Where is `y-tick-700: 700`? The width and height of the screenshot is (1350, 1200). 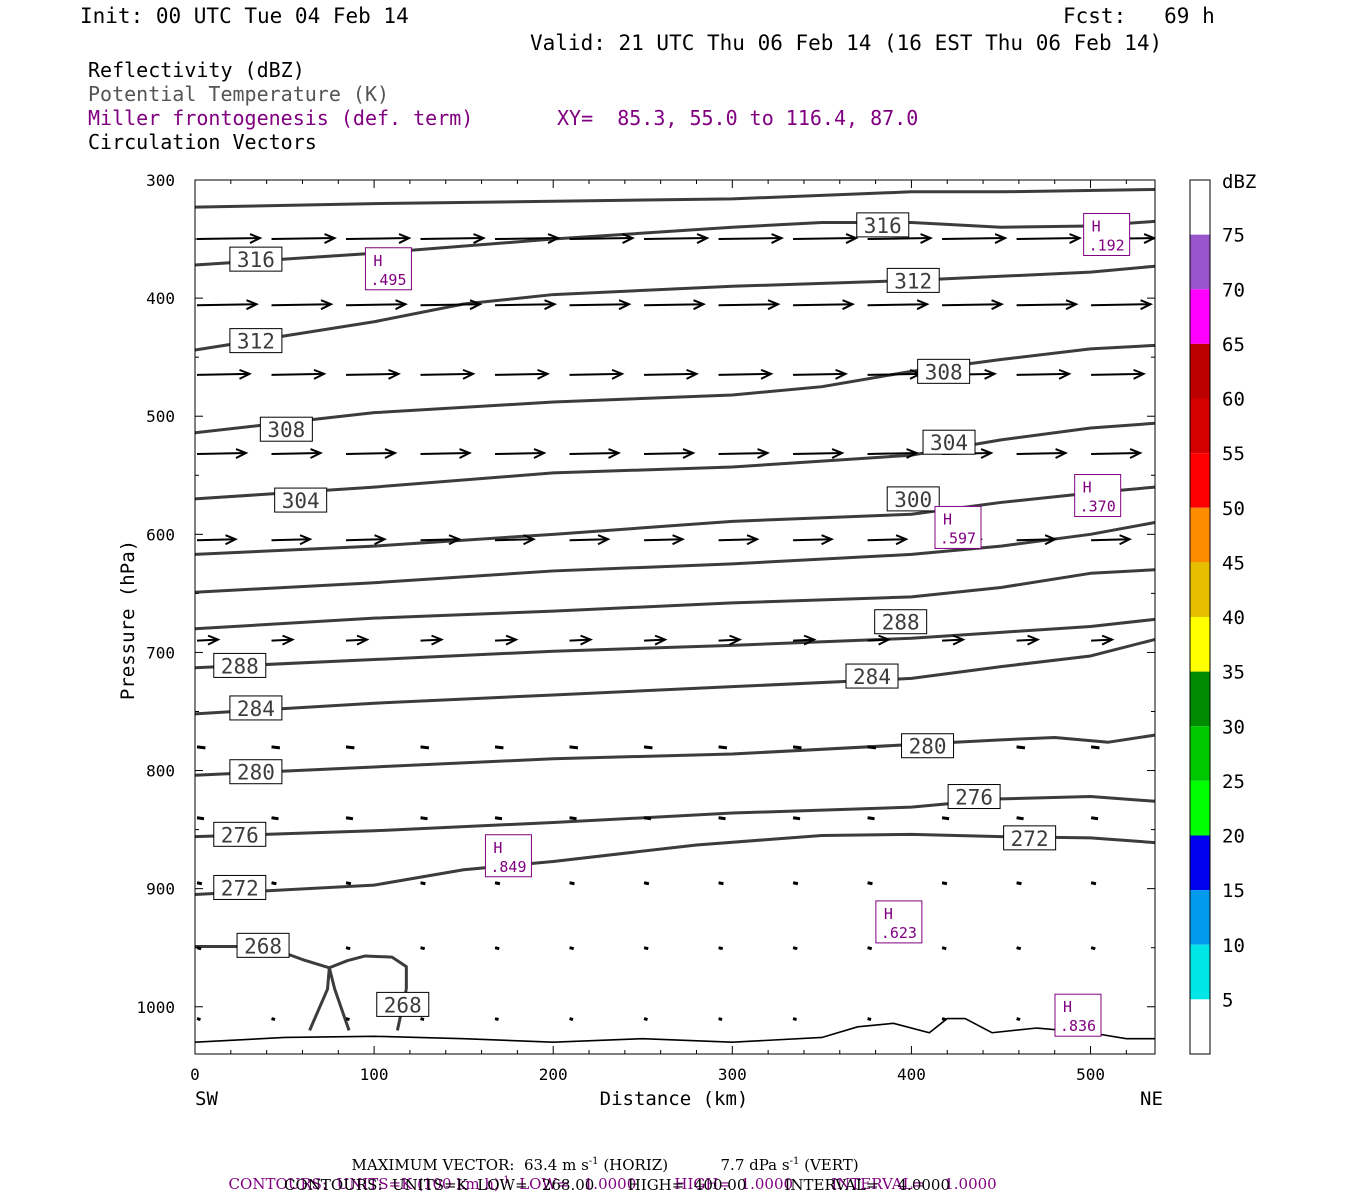 y-tick-700: 700 is located at coordinates (650, 652).